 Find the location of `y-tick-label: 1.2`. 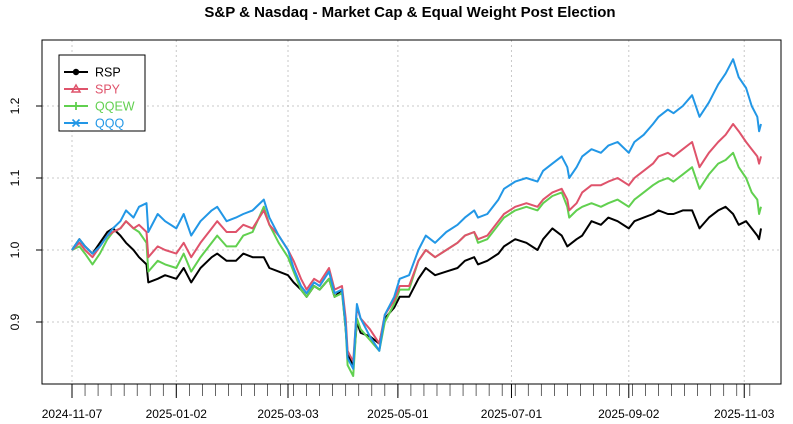

y-tick-label: 1.2 is located at coordinates (15, 105).